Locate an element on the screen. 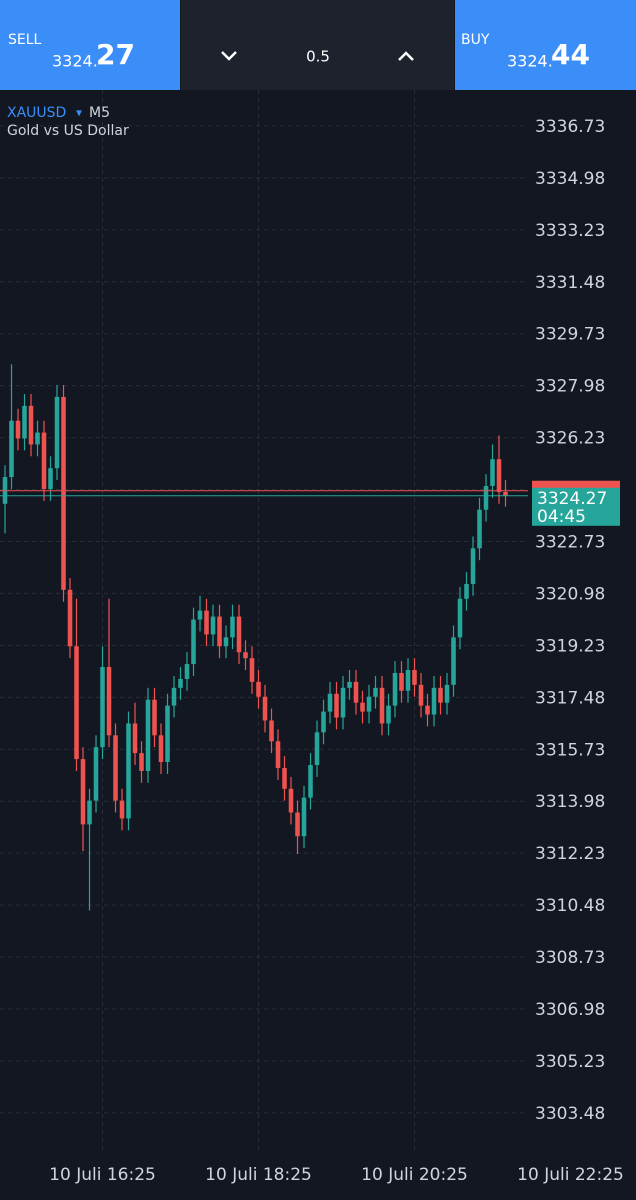 The width and height of the screenshot is (636, 1200). buy-price-main: 3324. is located at coordinates (530, 61).